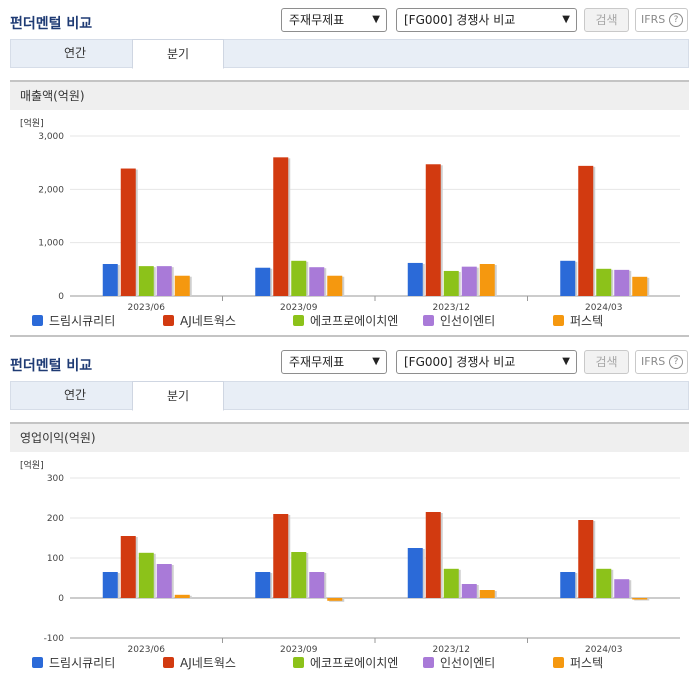 This screenshot has height=684, width=696. What do you see at coordinates (468, 663) in the screenshot?
I see `legend-label: 인선이엔티` at bounding box center [468, 663].